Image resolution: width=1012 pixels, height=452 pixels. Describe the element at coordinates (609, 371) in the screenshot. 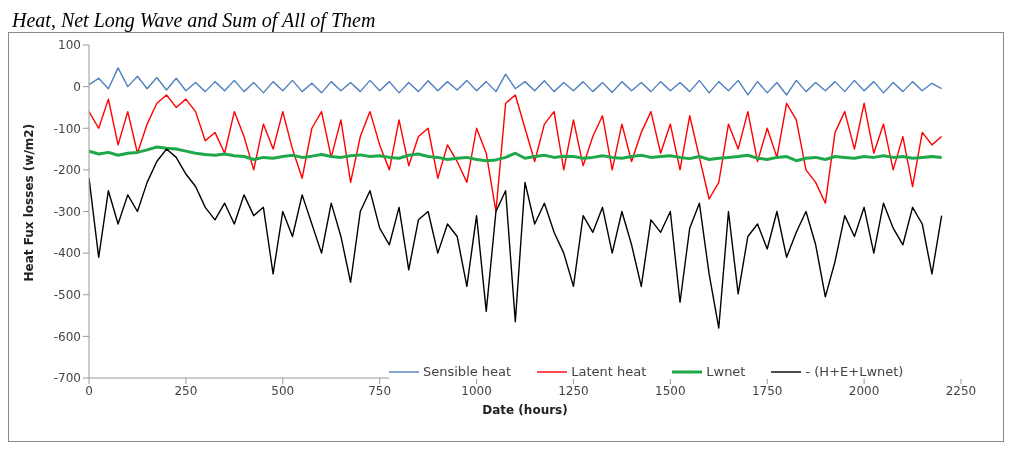

I see `legend-label: Latent heat` at that location.